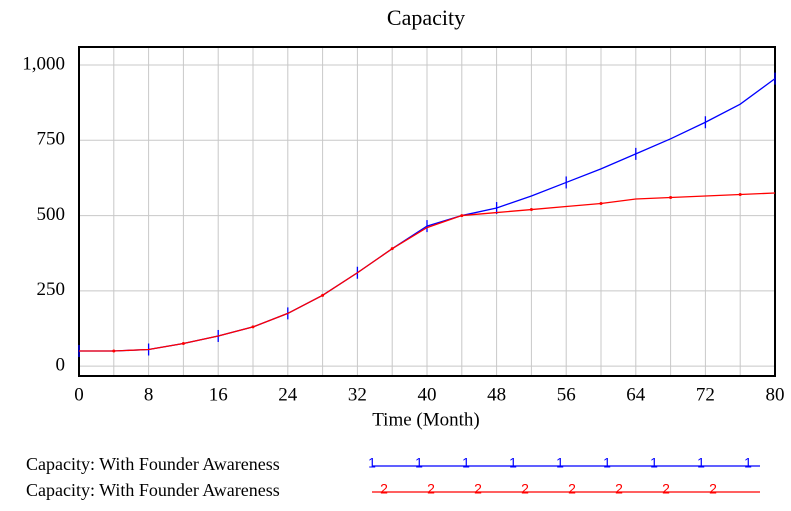  Describe the element at coordinates (426, 17) in the screenshot. I see `chart-title: Capacity` at that location.